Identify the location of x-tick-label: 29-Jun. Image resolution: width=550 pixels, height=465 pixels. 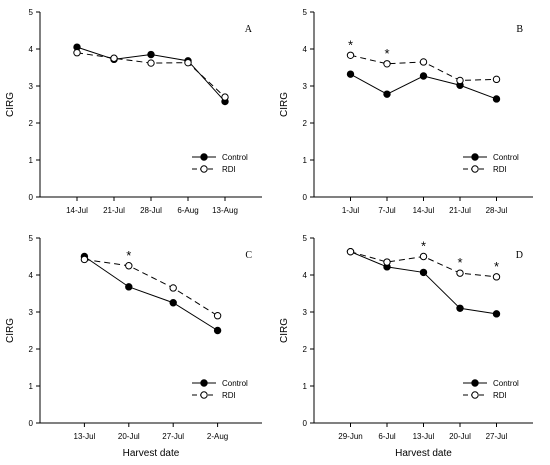
(350, 436).